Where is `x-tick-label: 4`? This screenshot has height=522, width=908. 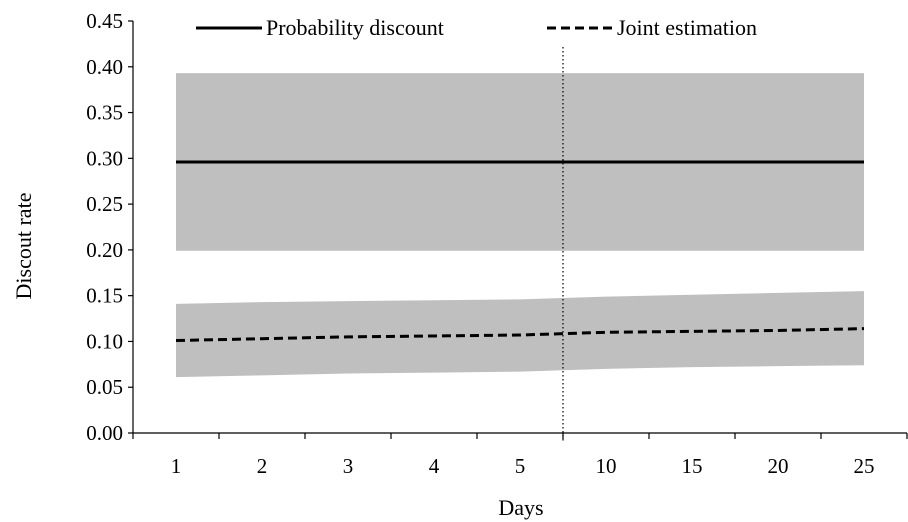 x-tick-label: 4 is located at coordinates (434, 466).